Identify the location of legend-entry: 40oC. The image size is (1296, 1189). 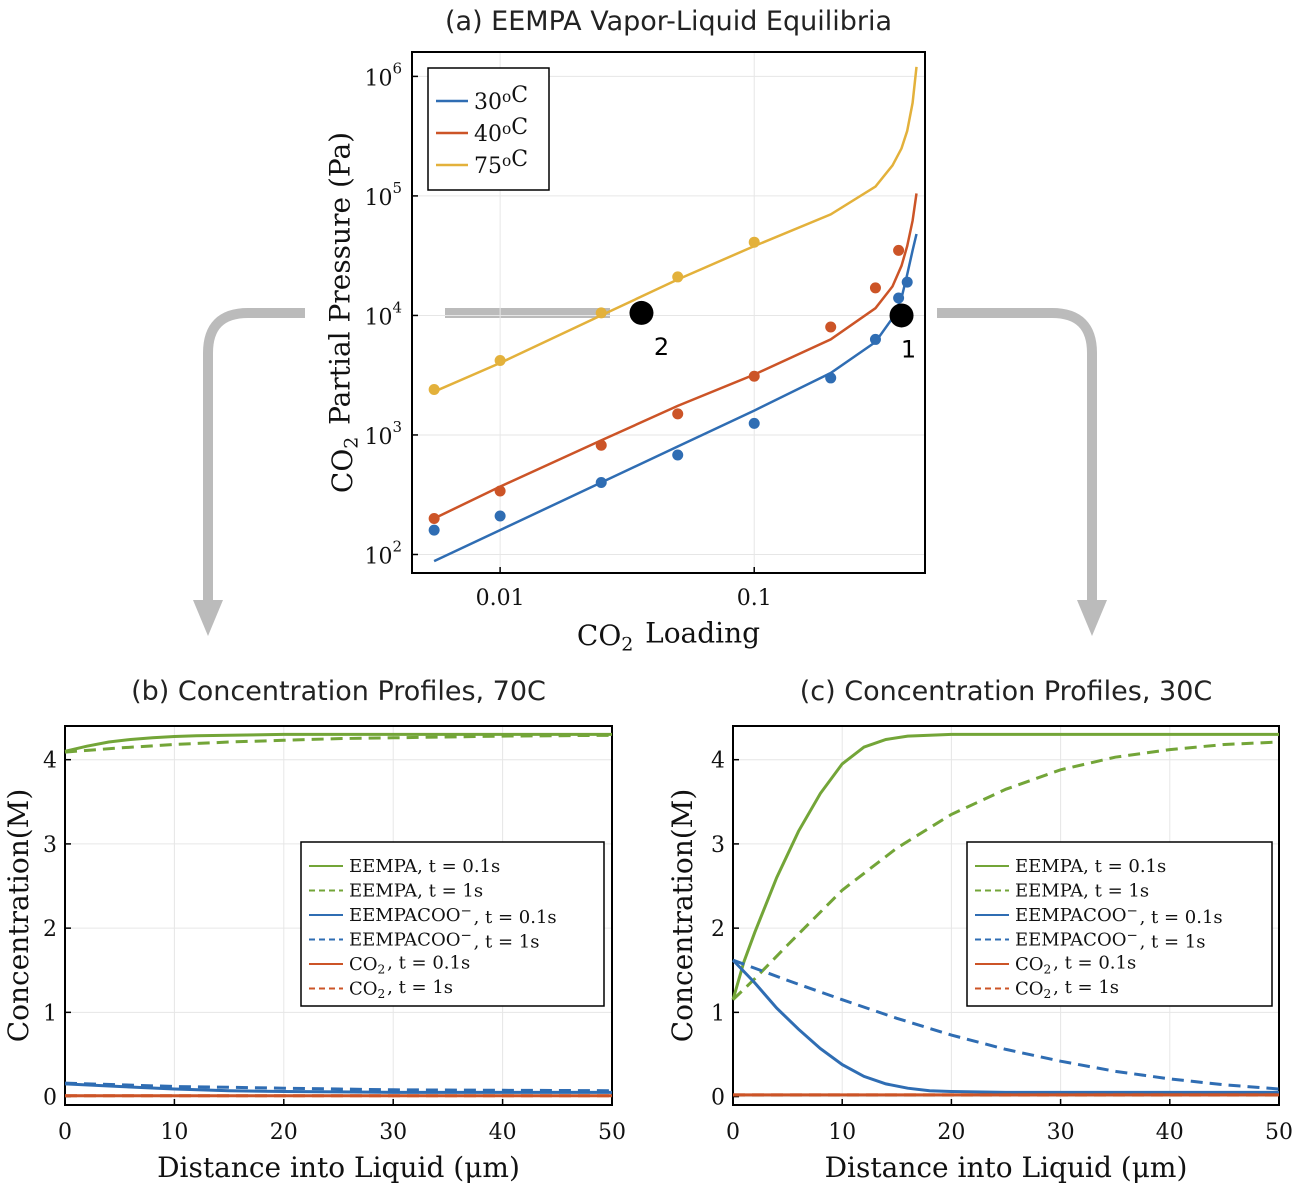
(501, 131).